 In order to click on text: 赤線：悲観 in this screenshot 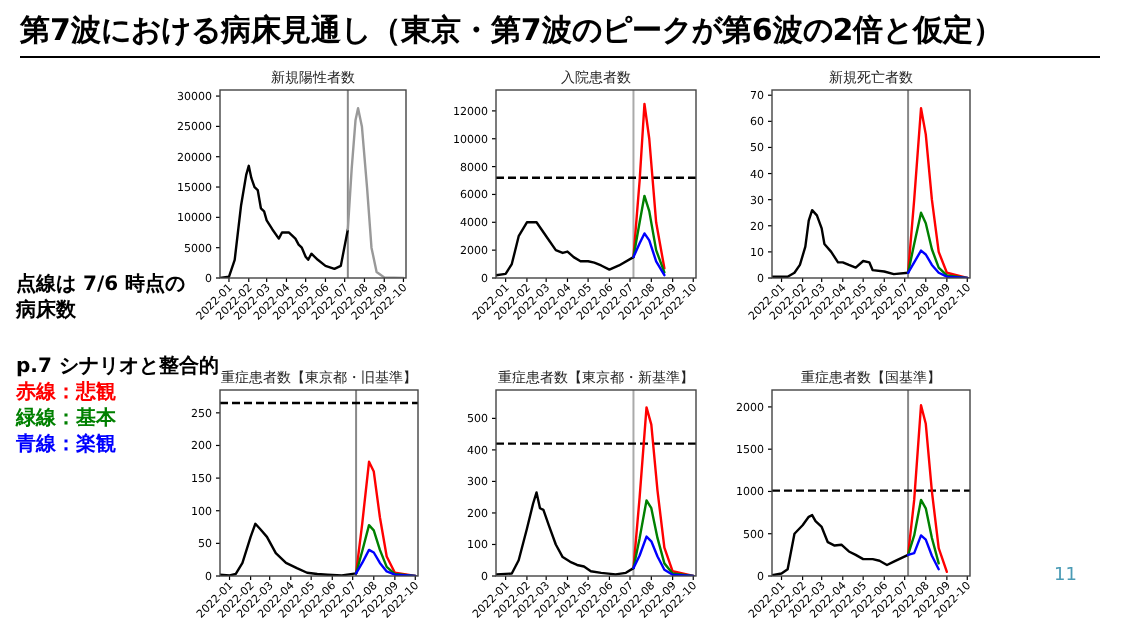, I will do `click(66, 393)`.